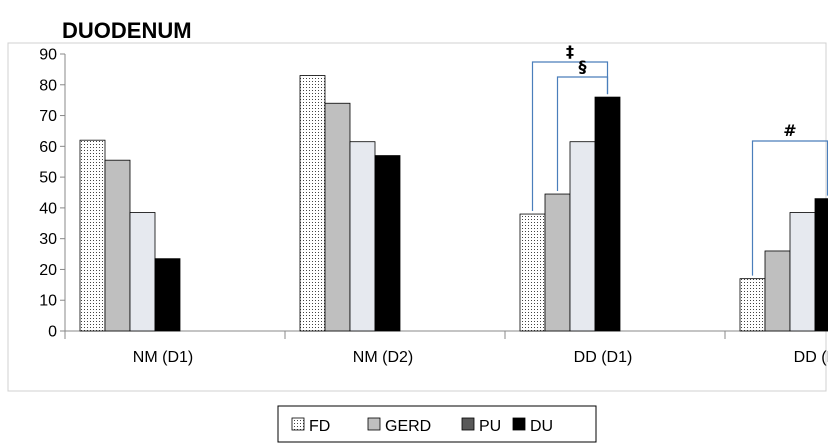  I want to click on y-tick-label: 80, so click(48, 85).